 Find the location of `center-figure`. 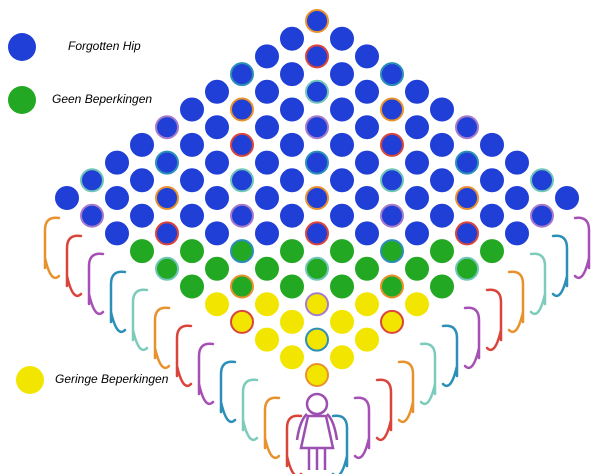

center-figure is located at coordinates (317, 431).